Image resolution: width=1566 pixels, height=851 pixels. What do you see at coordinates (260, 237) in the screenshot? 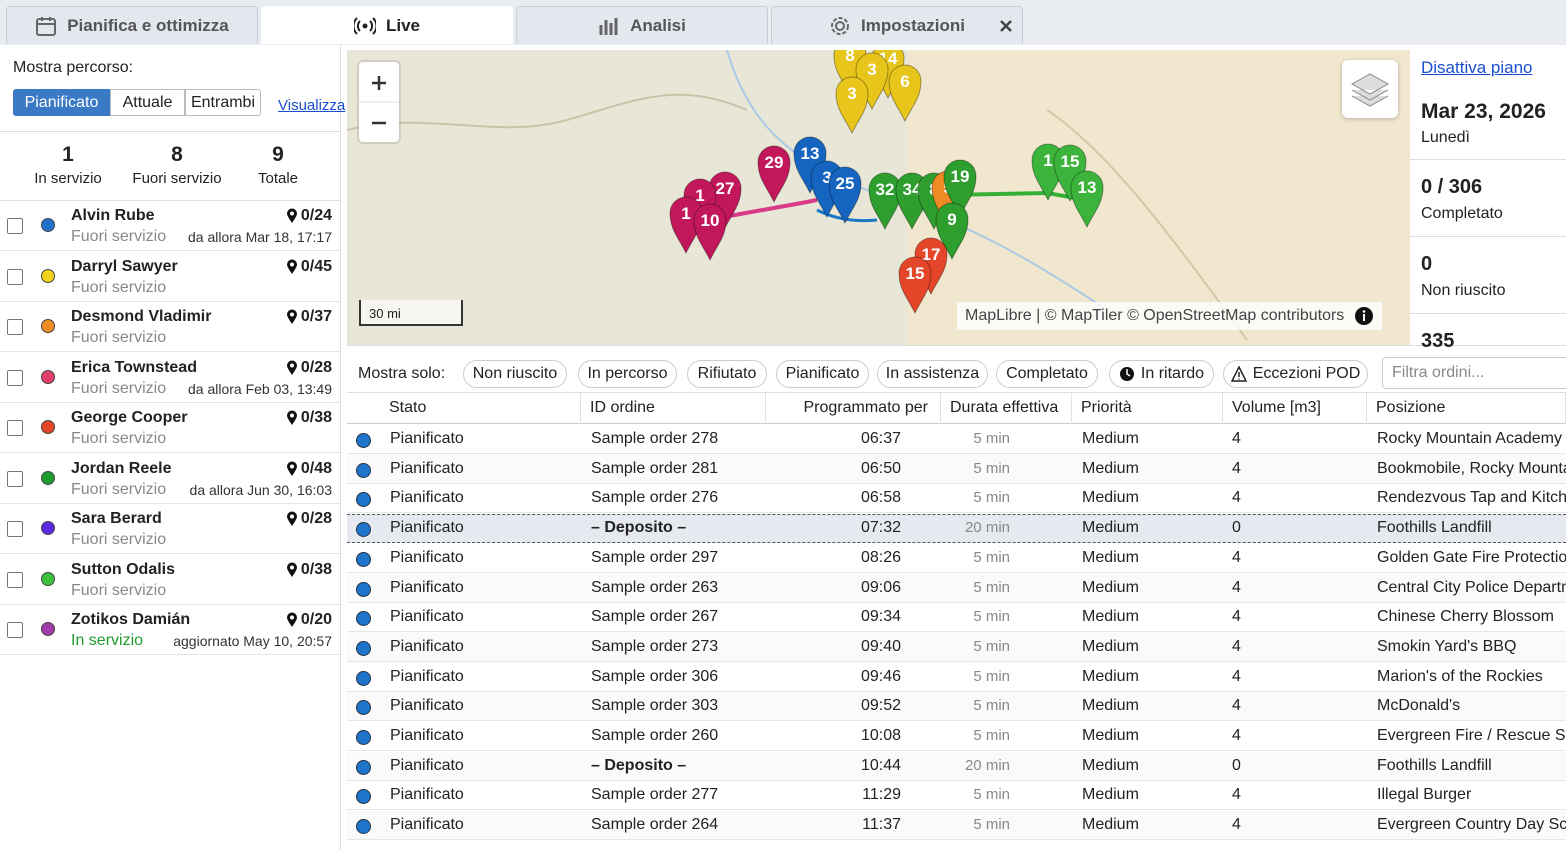
I see `driver-since: da allora Mar 18, 17:17` at bounding box center [260, 237].